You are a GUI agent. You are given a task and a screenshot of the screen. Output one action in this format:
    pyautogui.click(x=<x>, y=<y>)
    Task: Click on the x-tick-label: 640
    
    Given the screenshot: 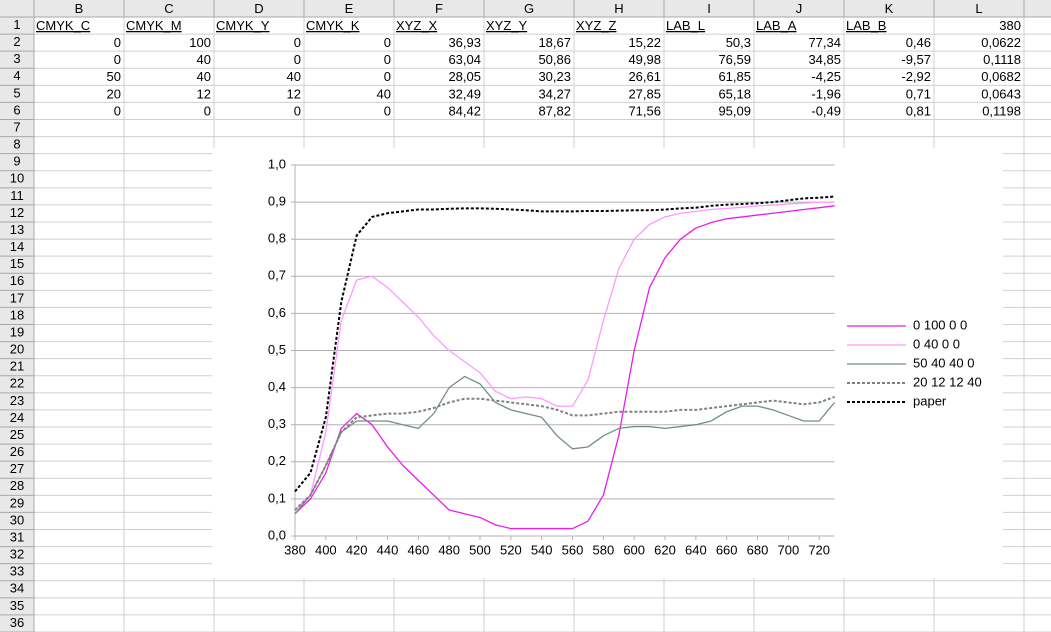 What is the action you would take?
    pyautogui.click(x=696, y=549)
    